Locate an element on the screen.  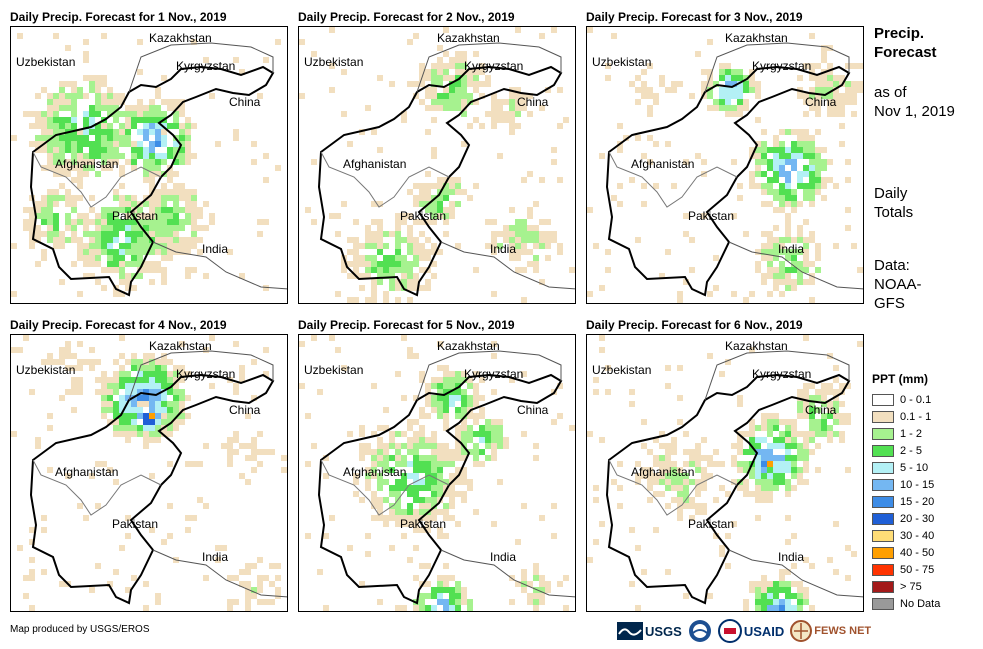
country-label-india: India is located at coordinates (503, 557).